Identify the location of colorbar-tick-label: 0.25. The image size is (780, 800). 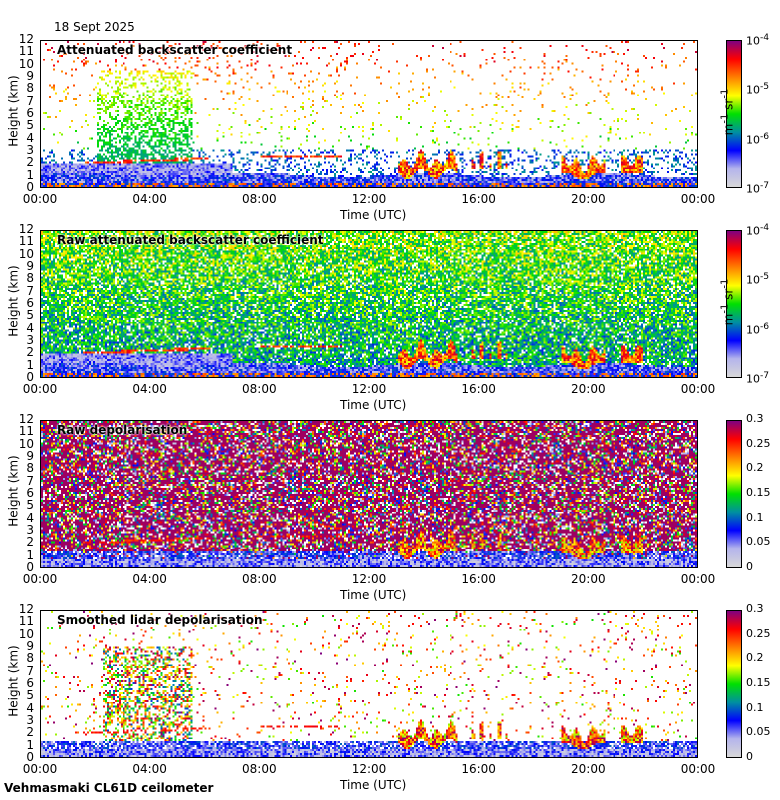
(758, 443).